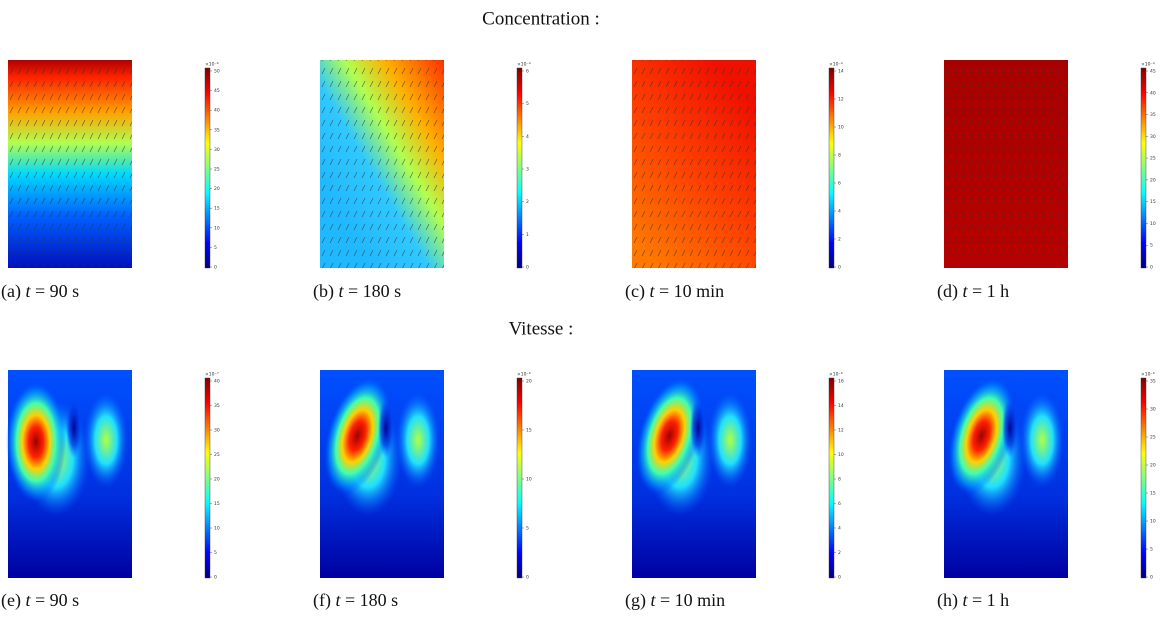 This screenshot has width=1162, height=620. I want to click on panel: ×10⁻⁶ 0 2 4 6 8 10 12 14 16 (g) t = 10 min, so click(734, 490).